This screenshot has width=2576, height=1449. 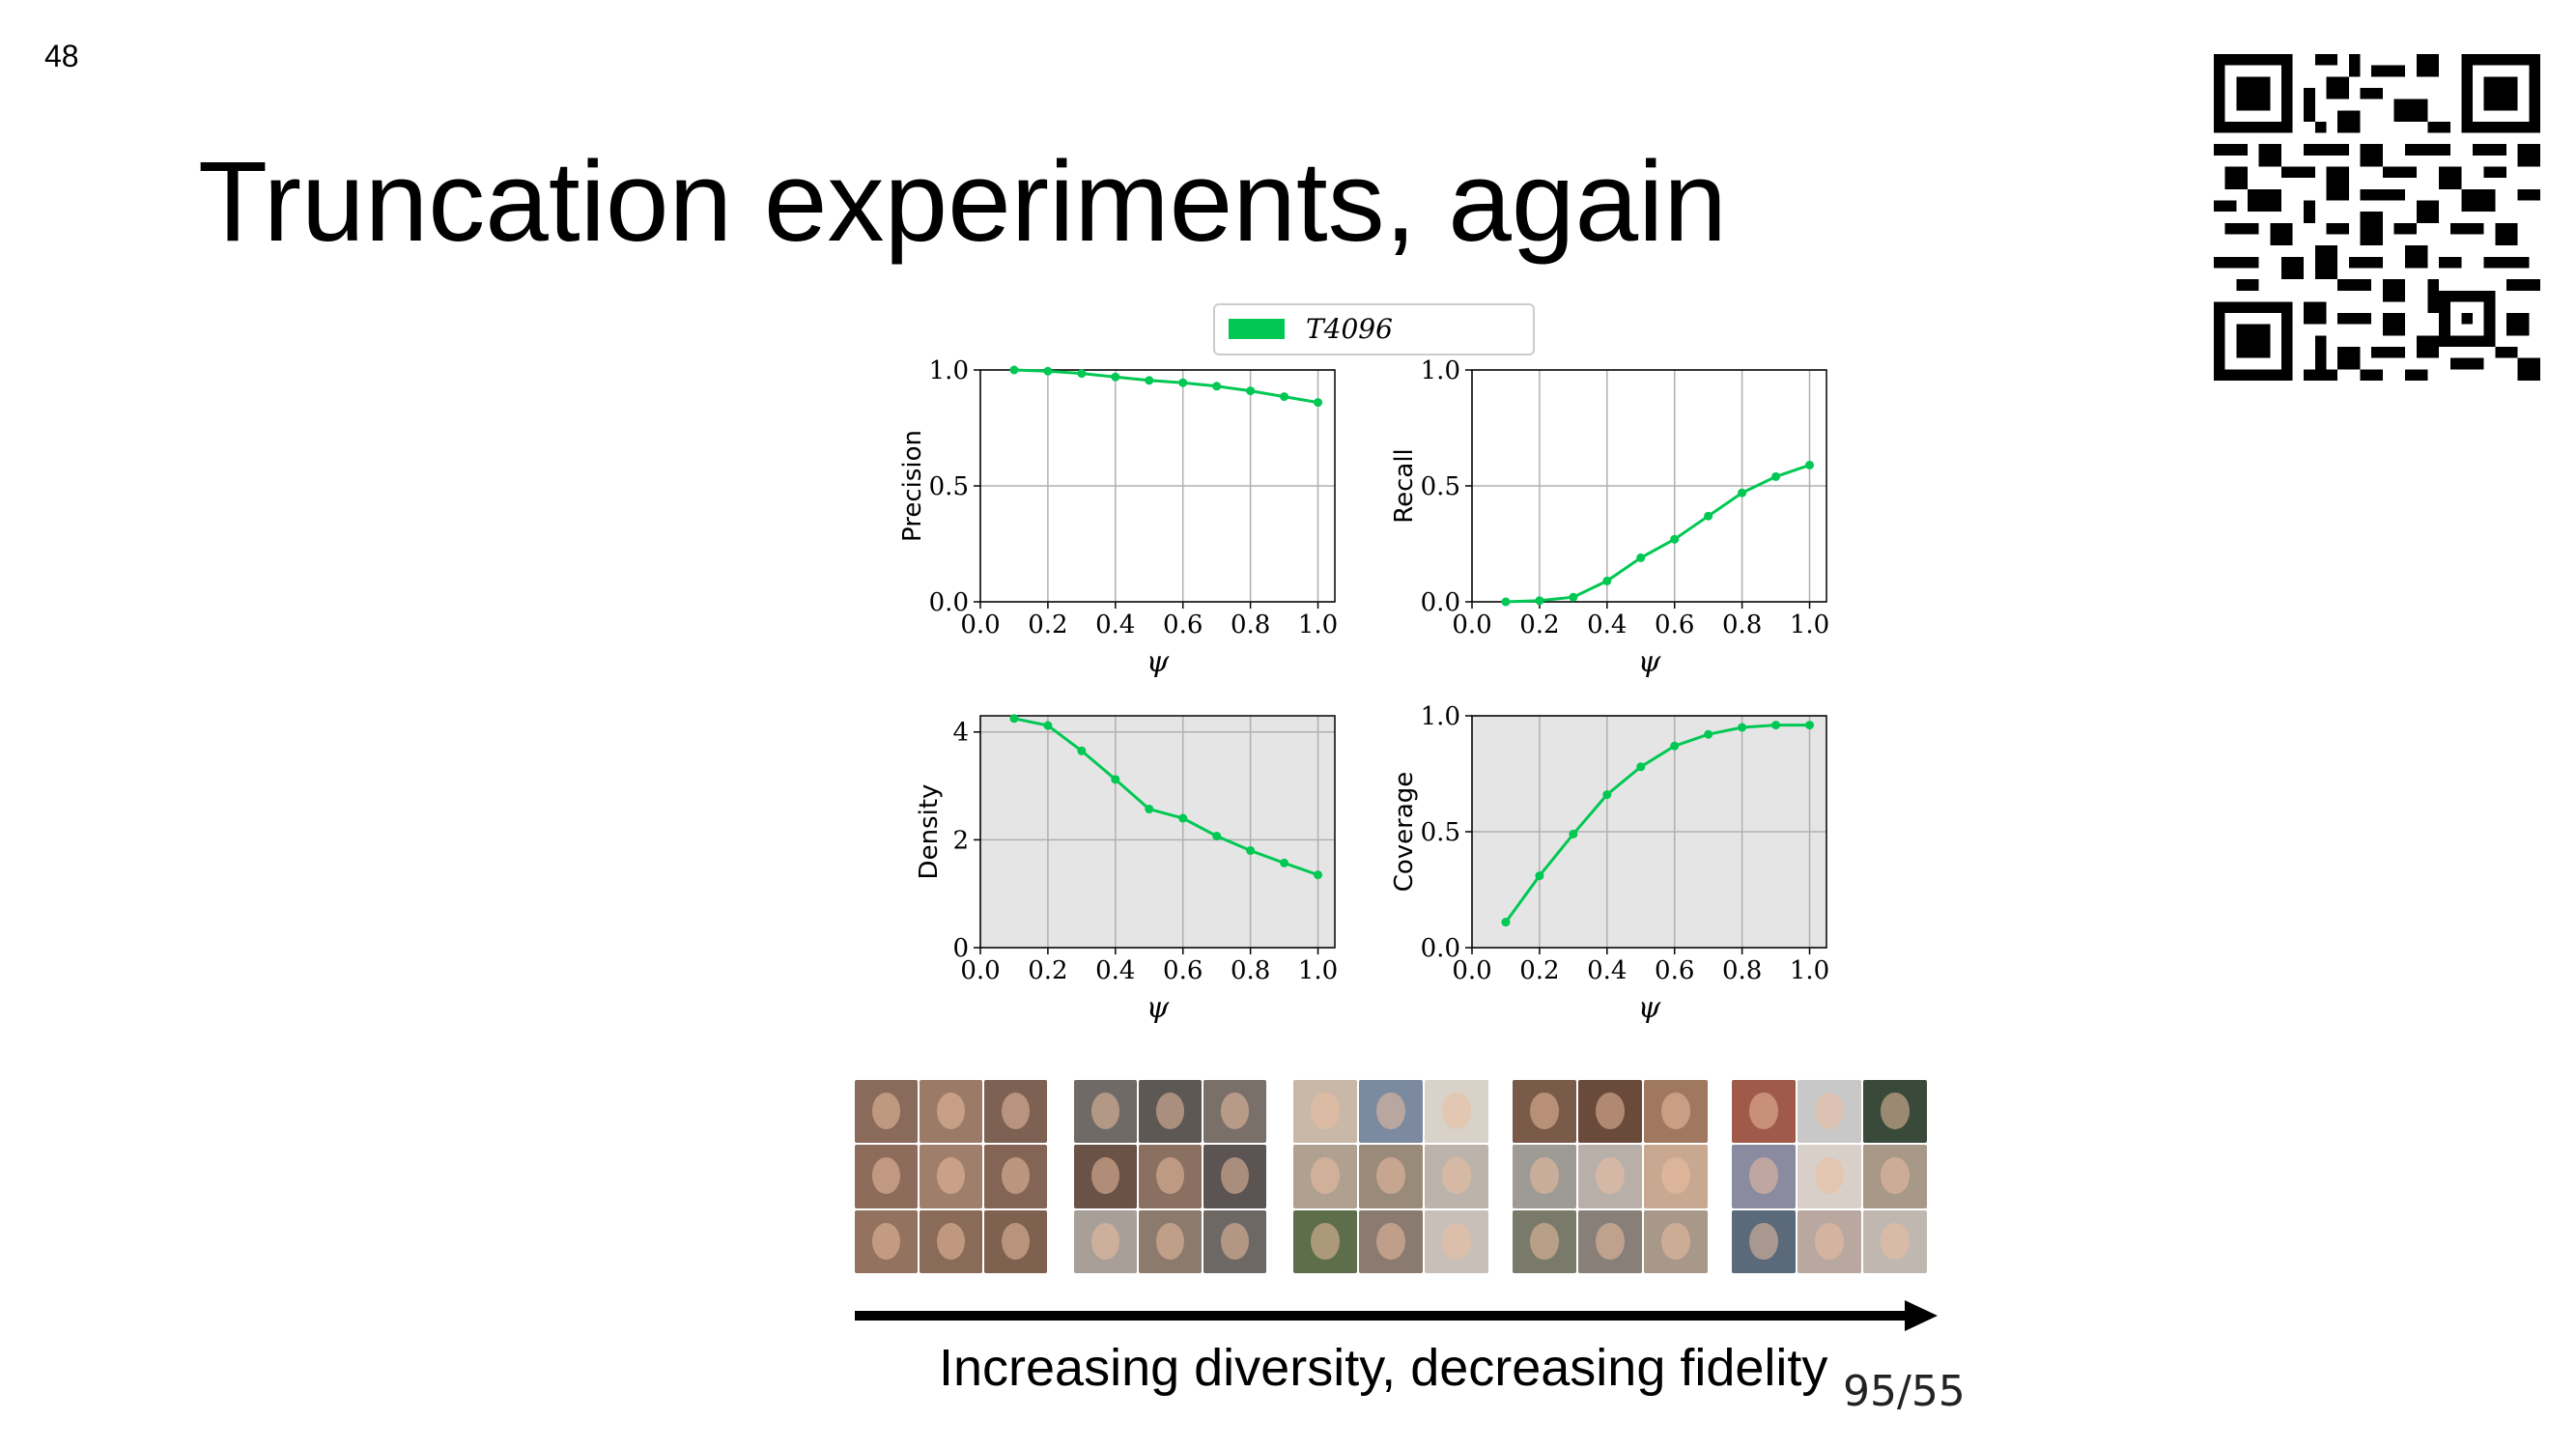 I want to click on arrow-right-icon, so click(x=1921, y=1315).